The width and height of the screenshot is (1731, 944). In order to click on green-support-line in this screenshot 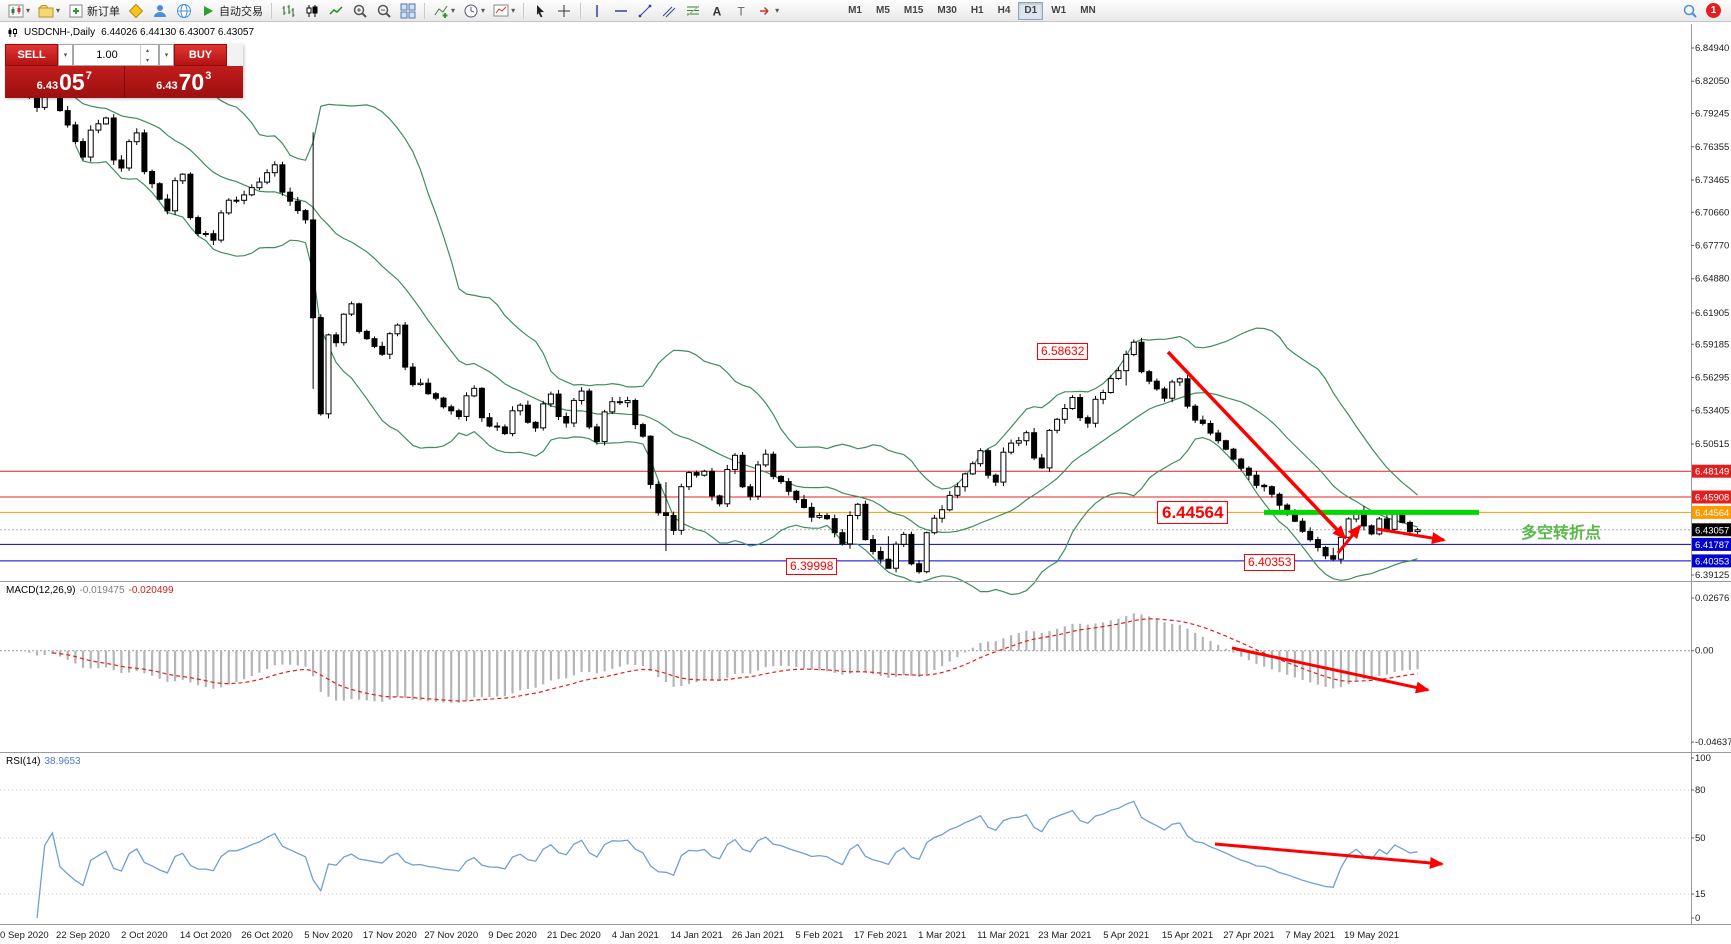, I will do `click(1371, 512)`.